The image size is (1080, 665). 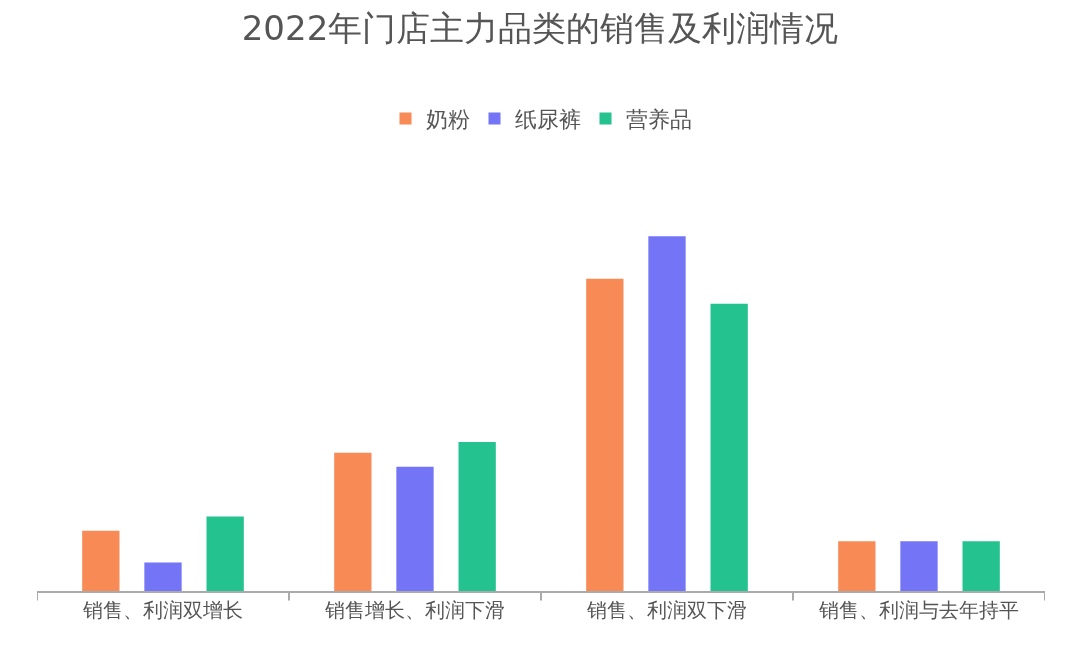 What do you see at coordinates (547, 120) in the screenshot?
I see `legend-label: 纸尿裤` at bounding box center [547, 120].